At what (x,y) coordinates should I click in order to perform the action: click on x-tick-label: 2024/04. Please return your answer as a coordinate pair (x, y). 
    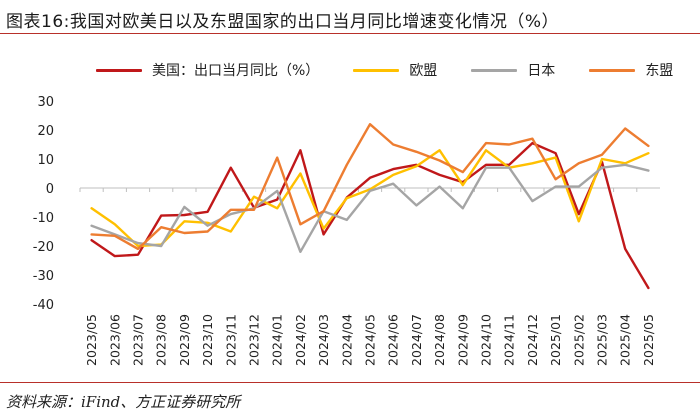
    Looking at the image, I should click on (346, 340).